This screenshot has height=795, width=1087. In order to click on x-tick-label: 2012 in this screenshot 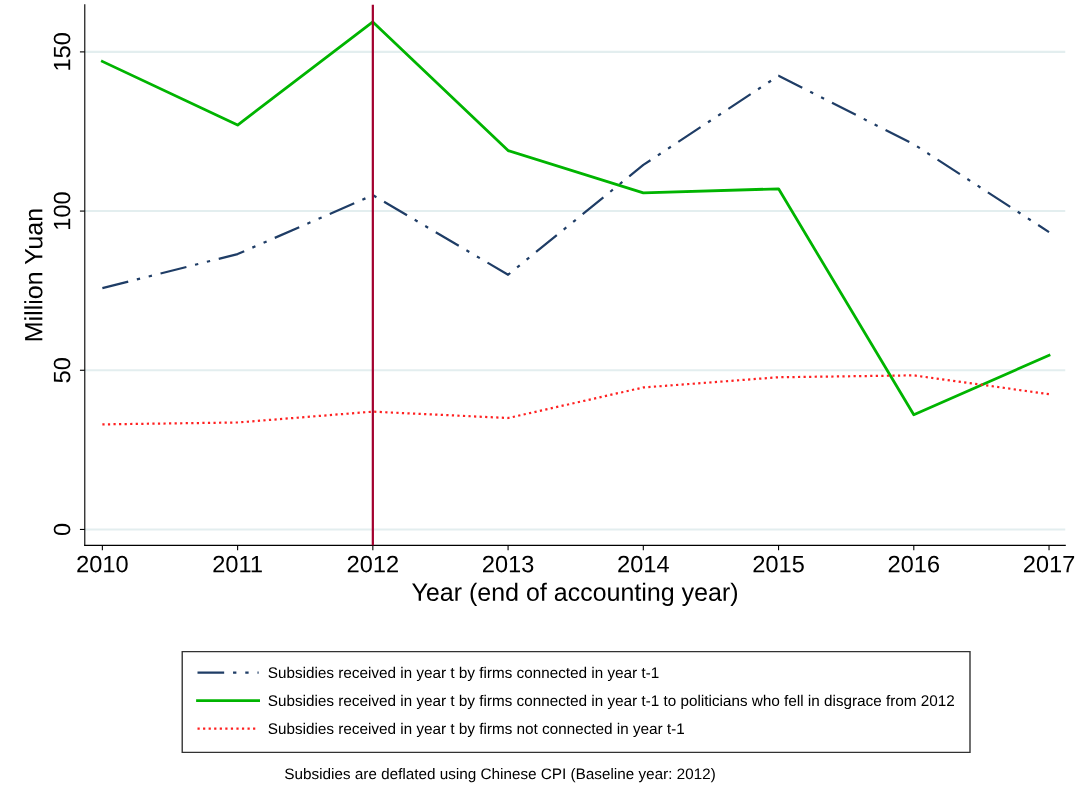, I will do `click(372, 564)`.